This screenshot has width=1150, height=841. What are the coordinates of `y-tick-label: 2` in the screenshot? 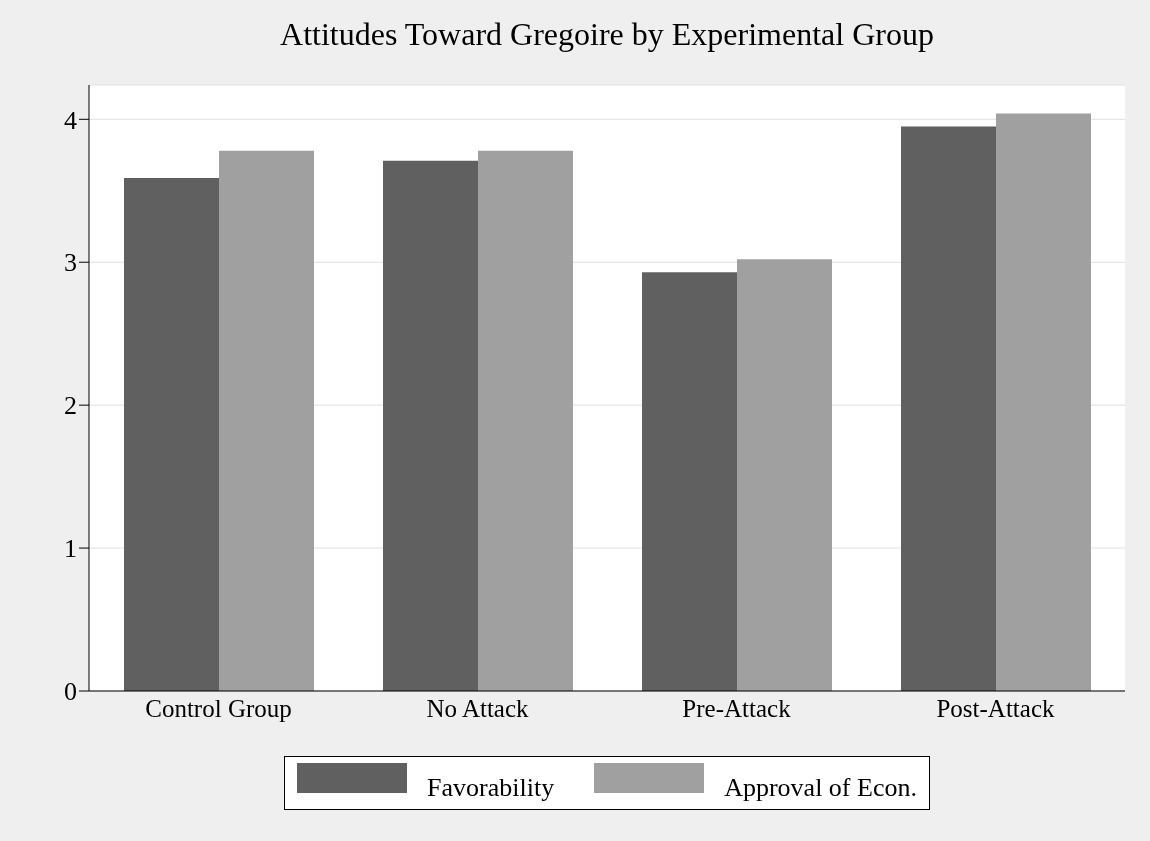 It's located at (70, 406).